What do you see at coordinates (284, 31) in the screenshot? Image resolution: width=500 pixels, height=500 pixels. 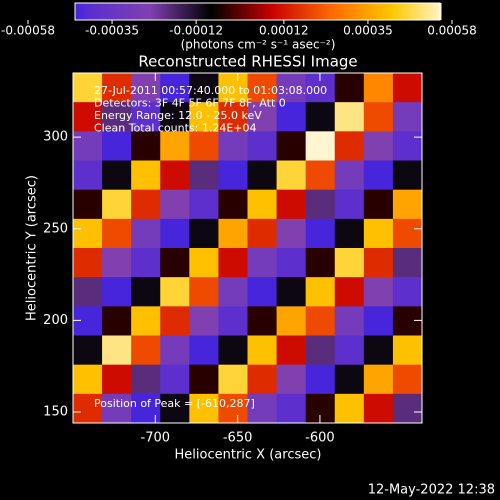 I see `colorbar-tick-label: 0.00012` at bounding box center [284, 31].